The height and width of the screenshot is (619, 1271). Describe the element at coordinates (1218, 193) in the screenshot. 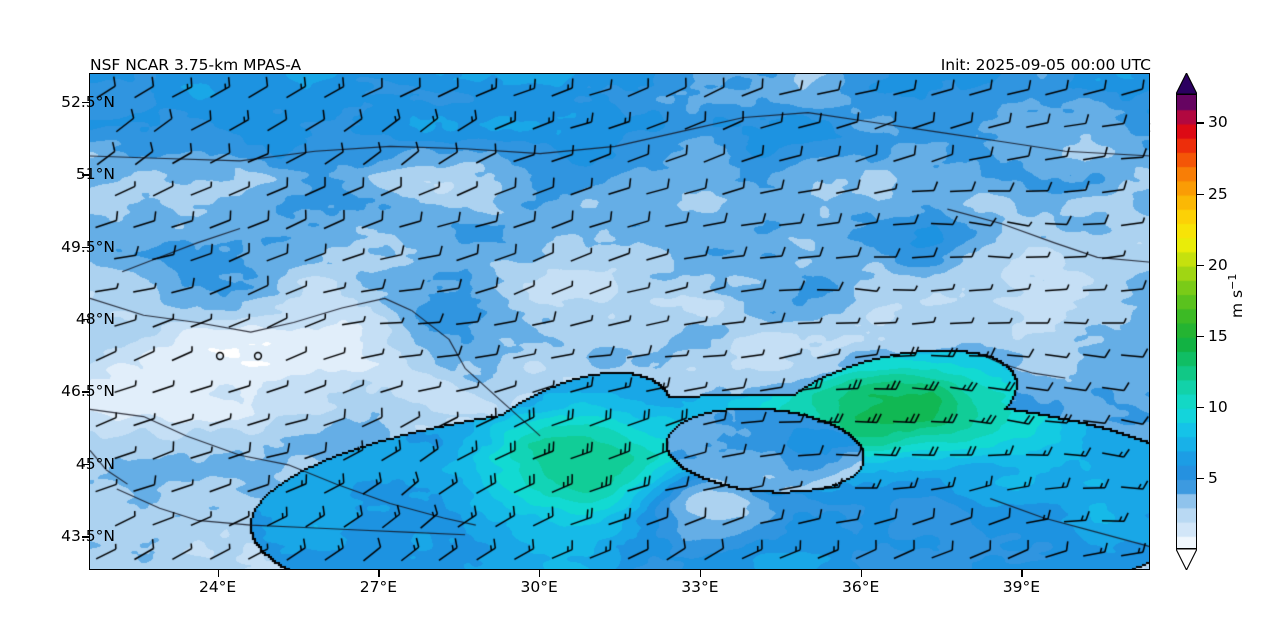

I see `colorbar-tick-label: 25` at that location.